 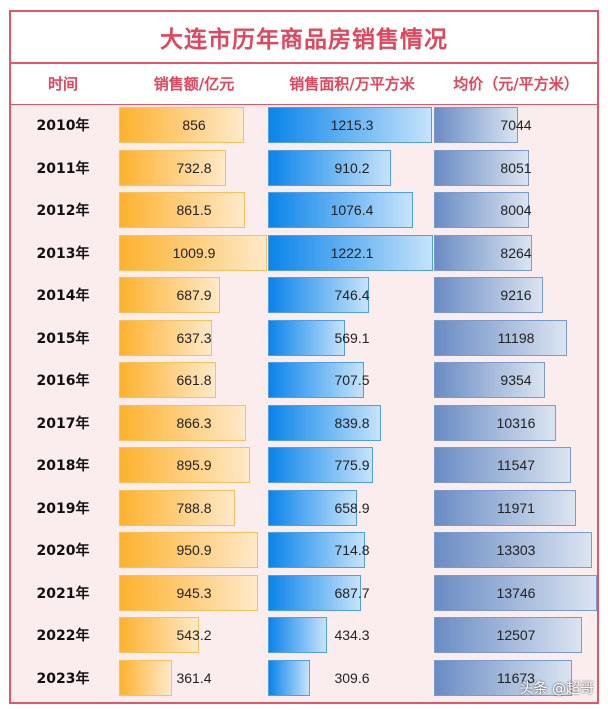 I want to click on area-value: 309.6, so click(x=352, y=677).